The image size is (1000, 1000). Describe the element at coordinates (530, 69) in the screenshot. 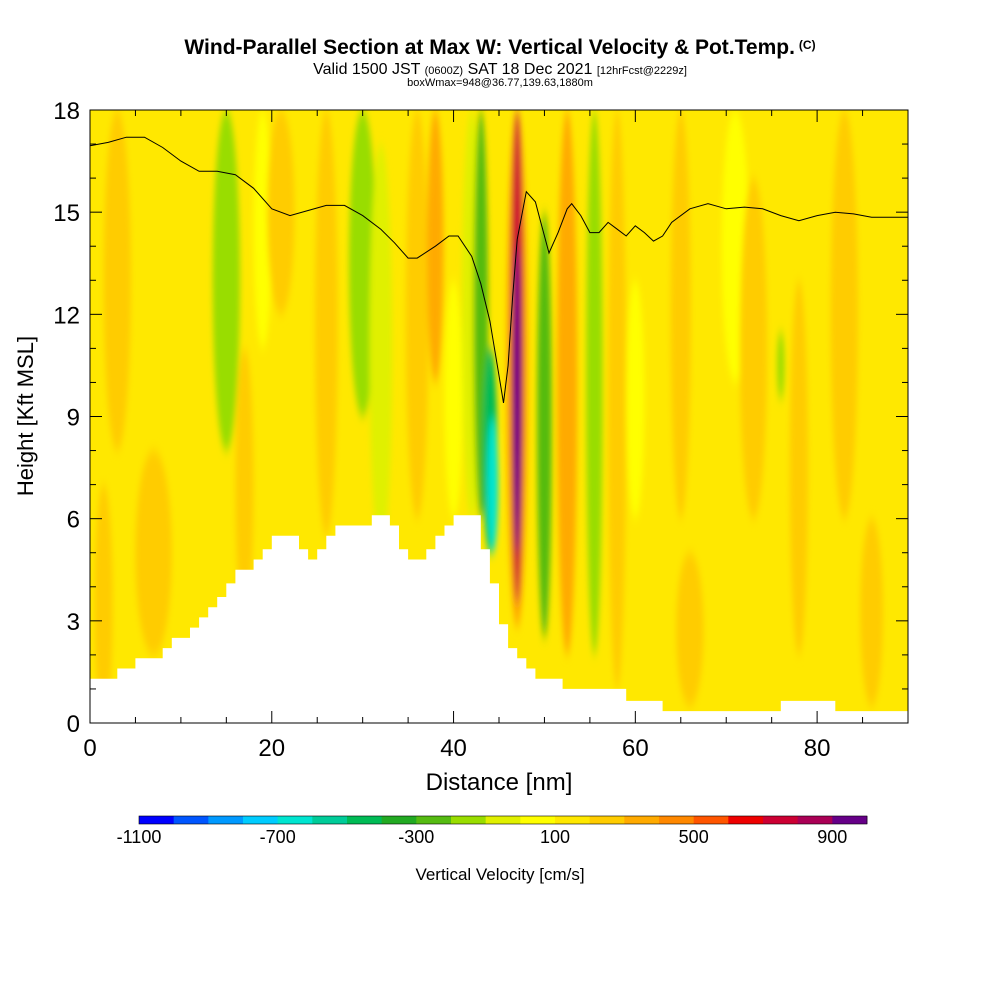

I see `valid-date: SAT 18 Dec 2021` at that location.